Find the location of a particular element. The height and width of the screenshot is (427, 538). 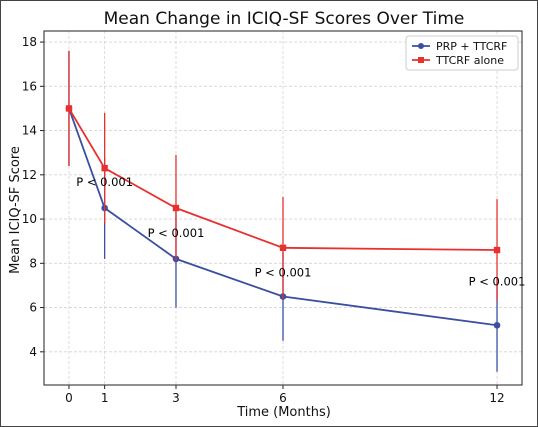

x-tick-label: 3 is located at coordinates (176, 398).